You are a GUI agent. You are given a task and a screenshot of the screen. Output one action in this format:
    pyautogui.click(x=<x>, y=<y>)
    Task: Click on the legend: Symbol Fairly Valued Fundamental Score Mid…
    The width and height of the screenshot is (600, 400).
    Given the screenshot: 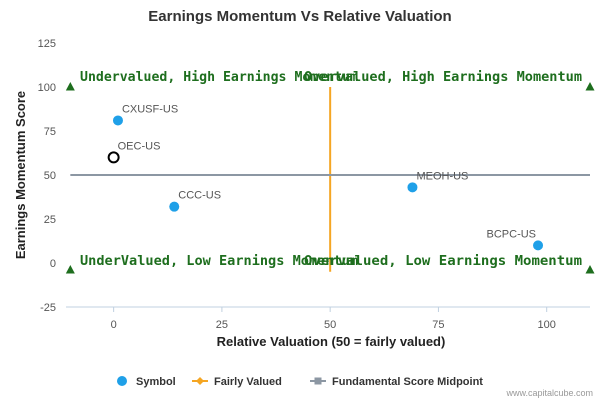 What is the action you would take?
    pyautogui.click(x=300, y=382)
    